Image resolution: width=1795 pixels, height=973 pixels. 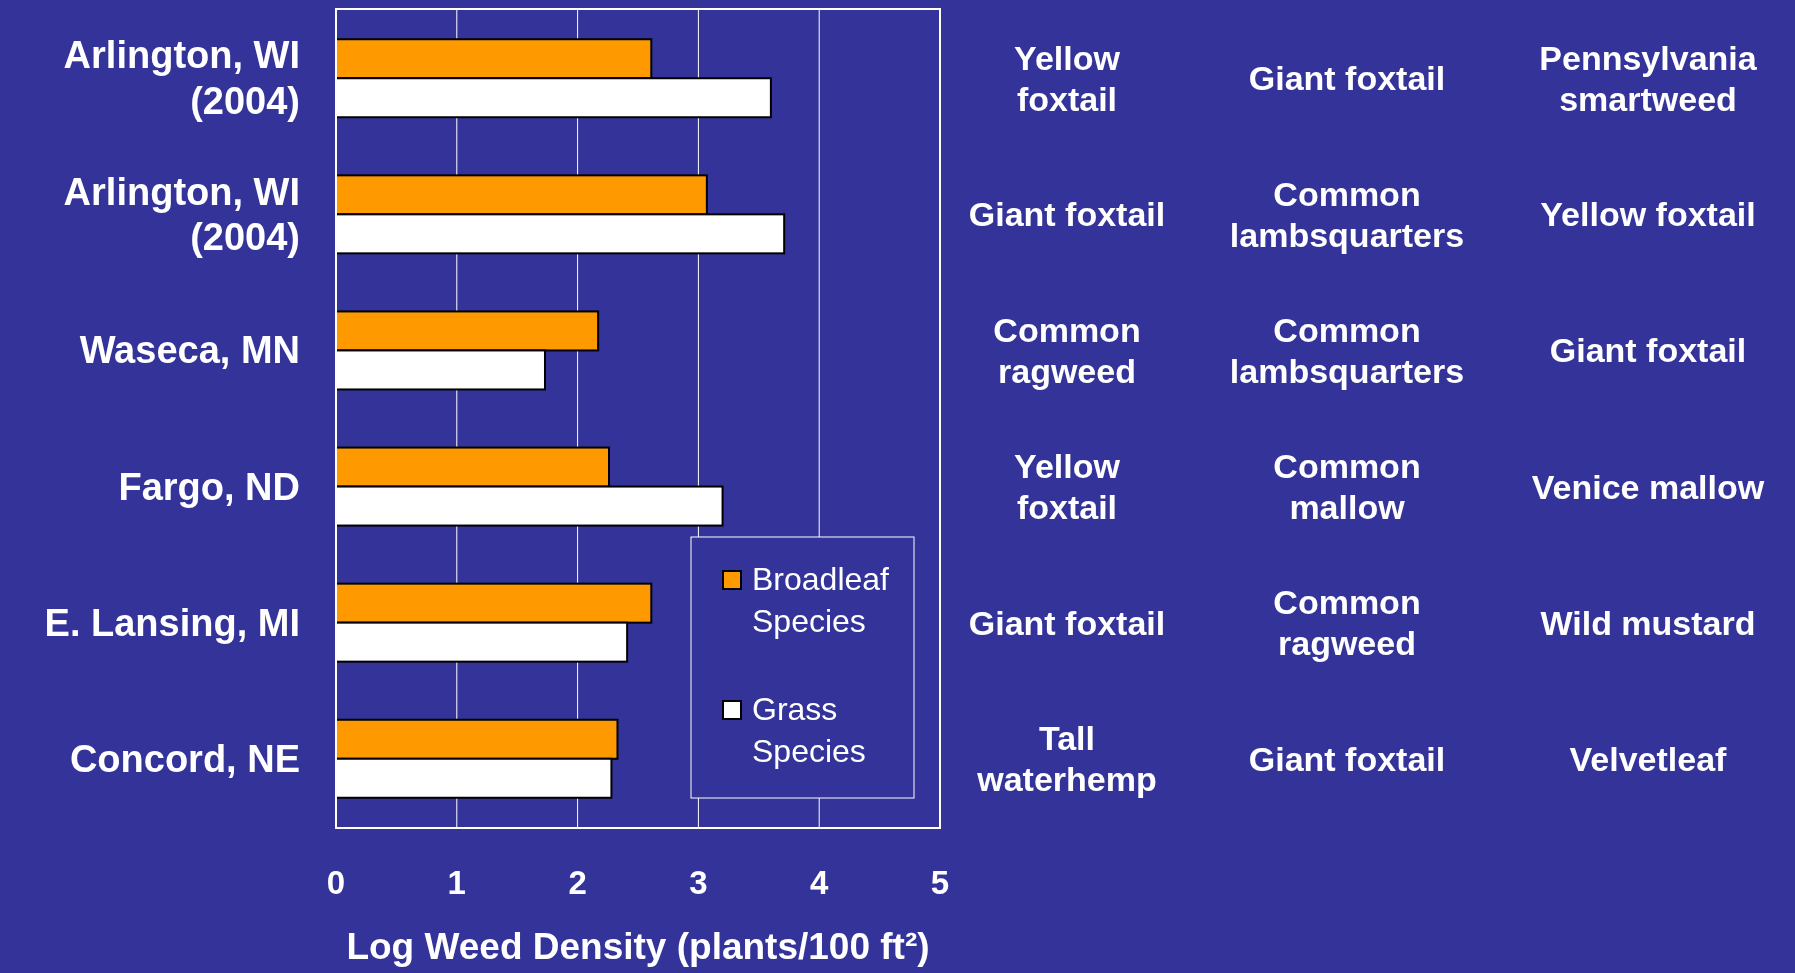 What do you see at coordinates (172, 622) in the screenshot?
I see `y-tick-label: E. Lansing, MI` at bounding box center [172, 622].